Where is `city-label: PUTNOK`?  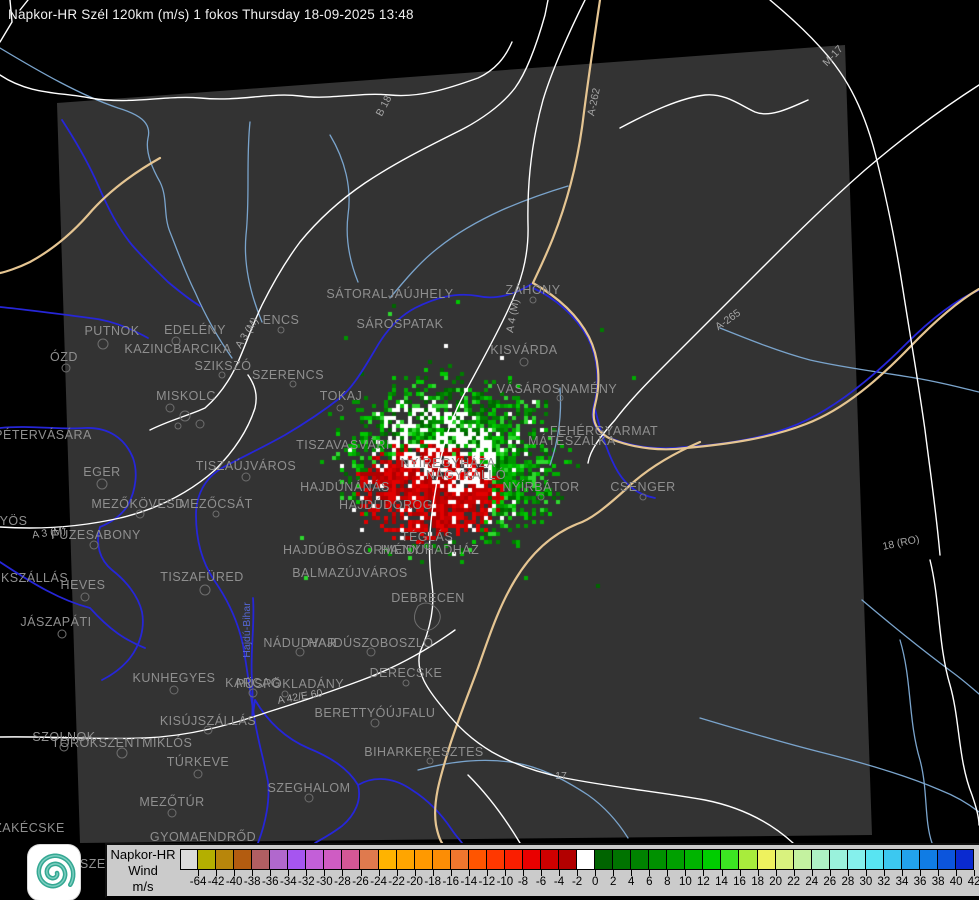 city-label: PUTNOK is located at coordinates (112, 331).